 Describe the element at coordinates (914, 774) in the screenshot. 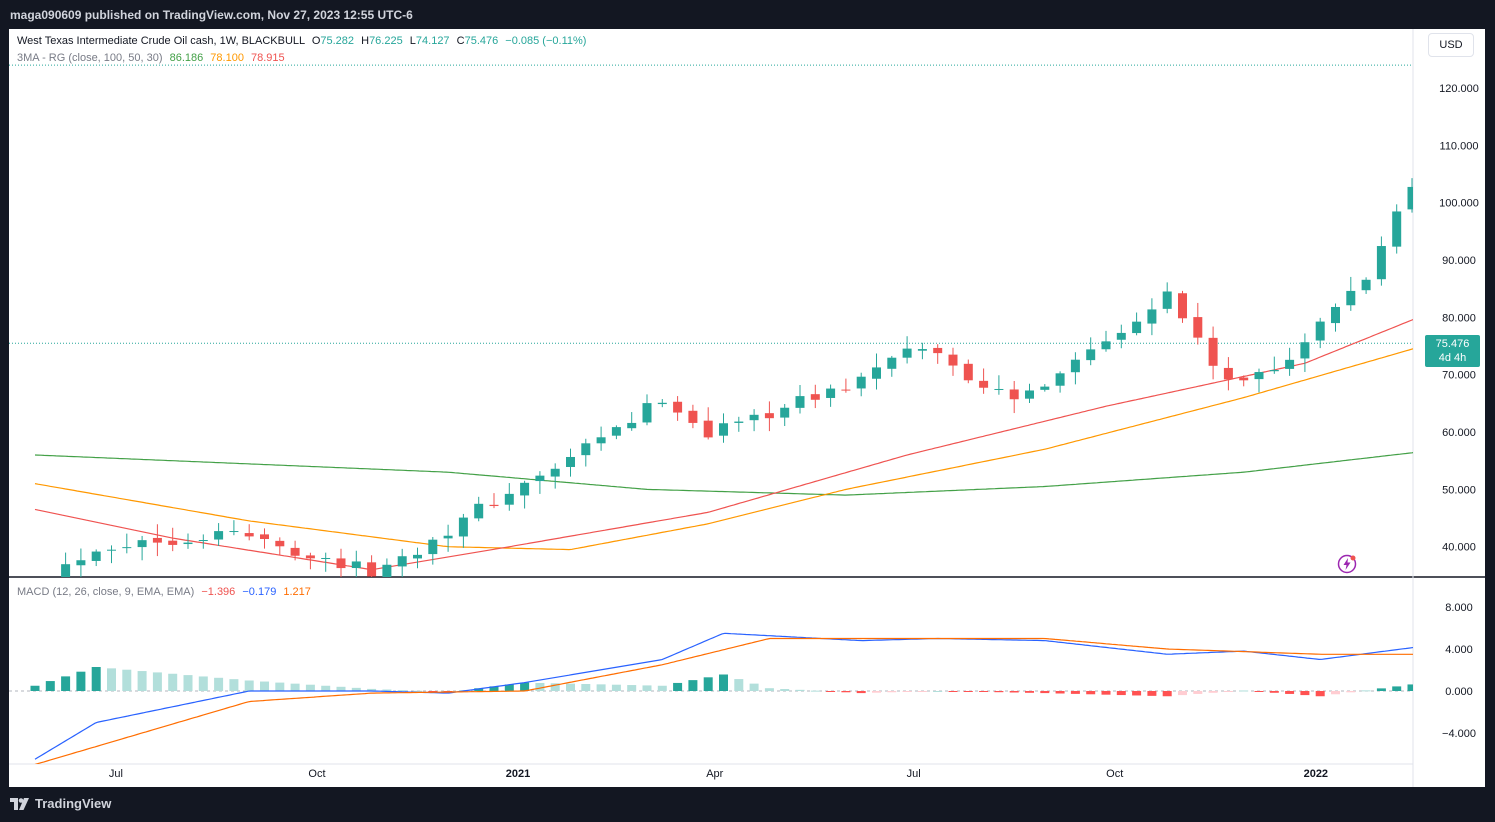

I see `time-axis-tick: Jul` at that location.